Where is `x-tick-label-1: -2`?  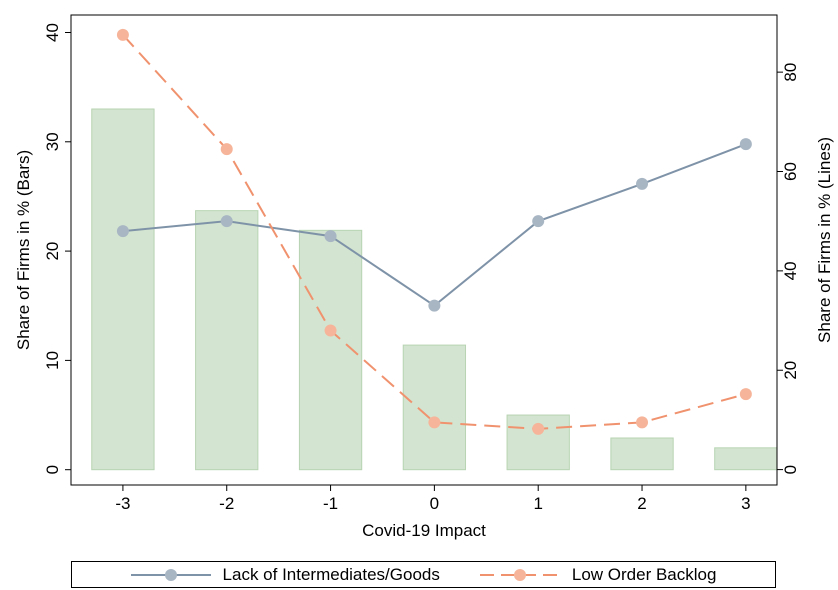
x-tick-label-1: -2 is located at coordinates (226, 503).